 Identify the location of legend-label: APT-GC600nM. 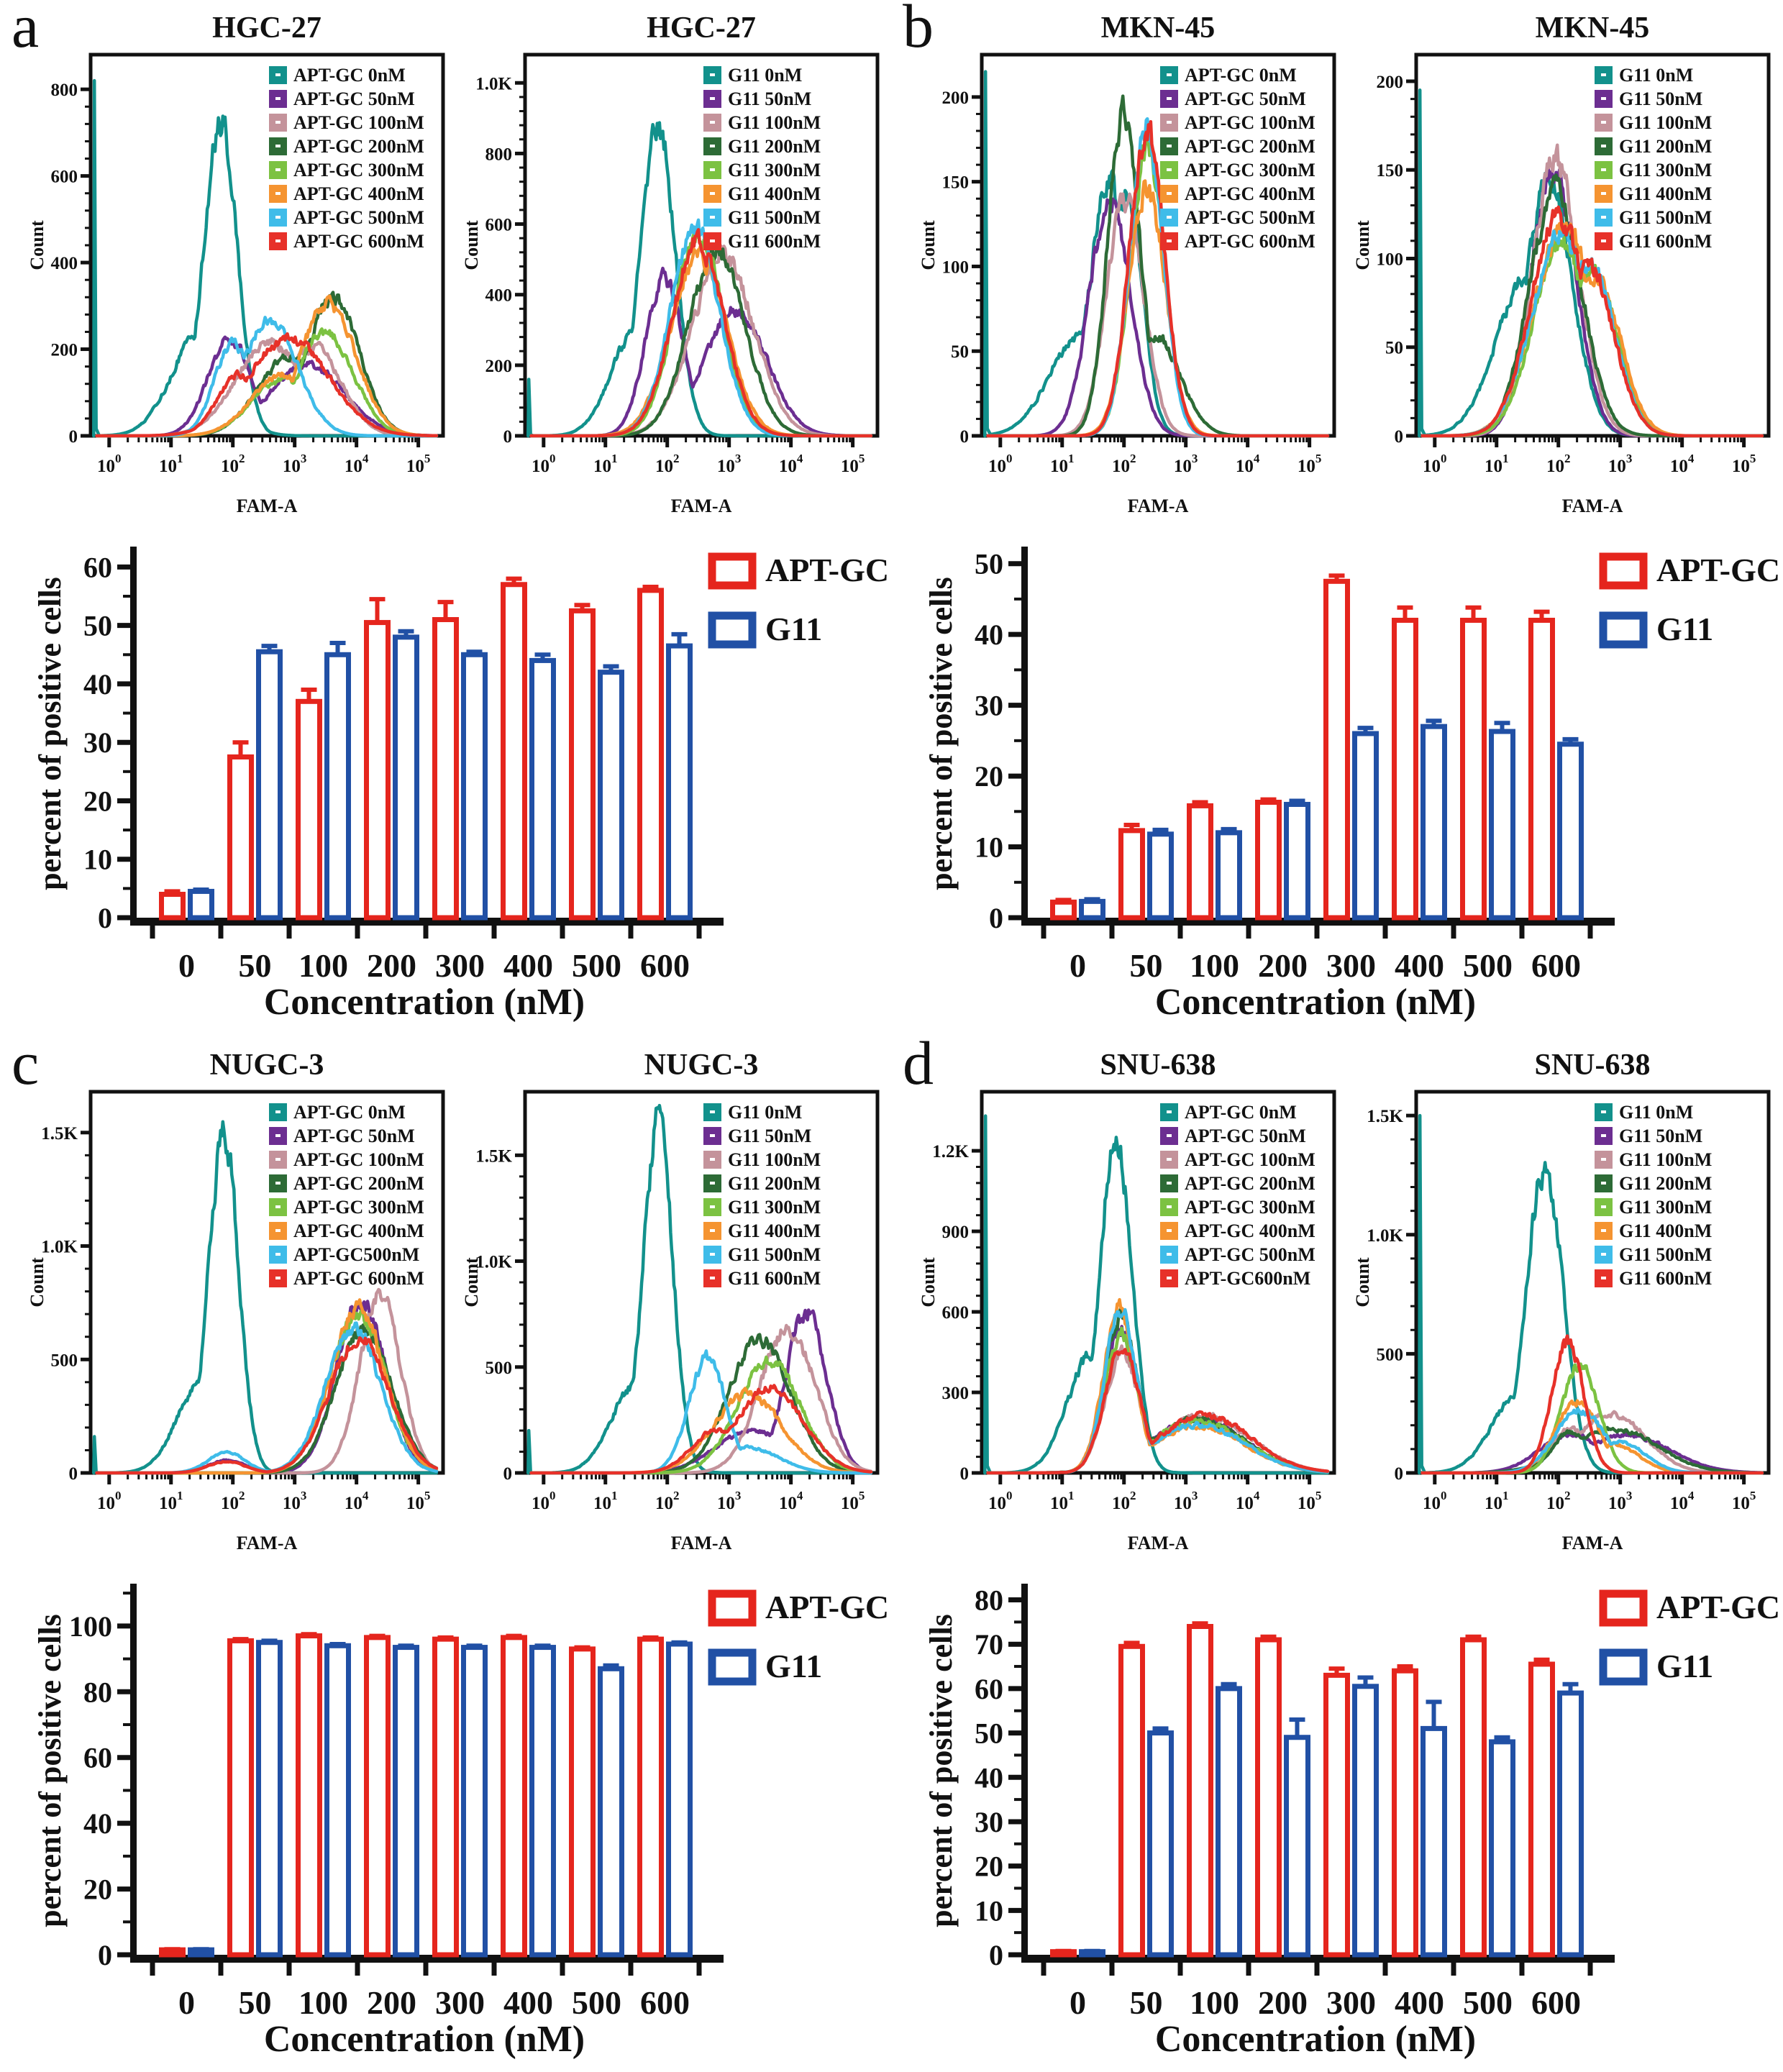
(1247, 1278).